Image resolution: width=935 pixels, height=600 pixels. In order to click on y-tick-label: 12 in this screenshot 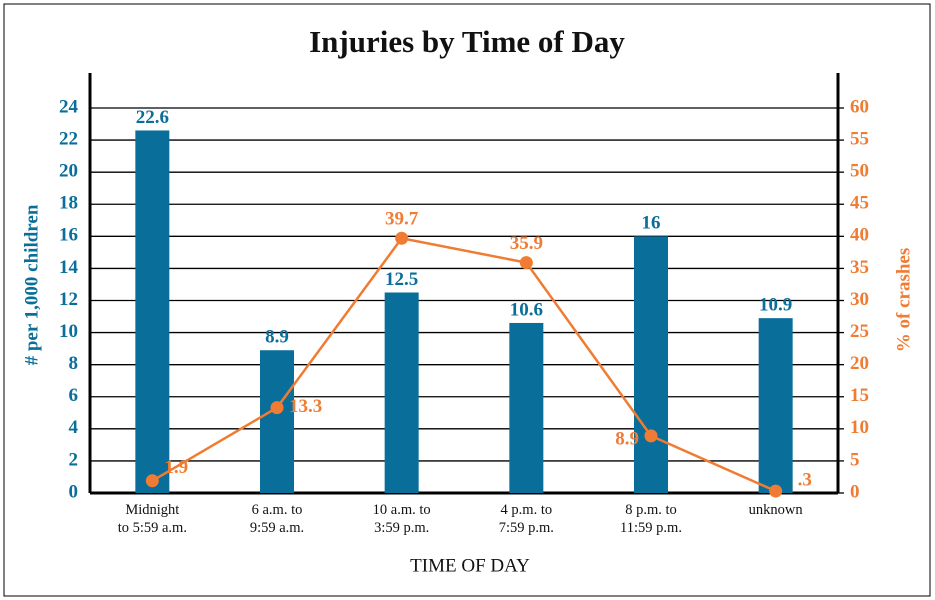, I will do `click(68, 299)`.